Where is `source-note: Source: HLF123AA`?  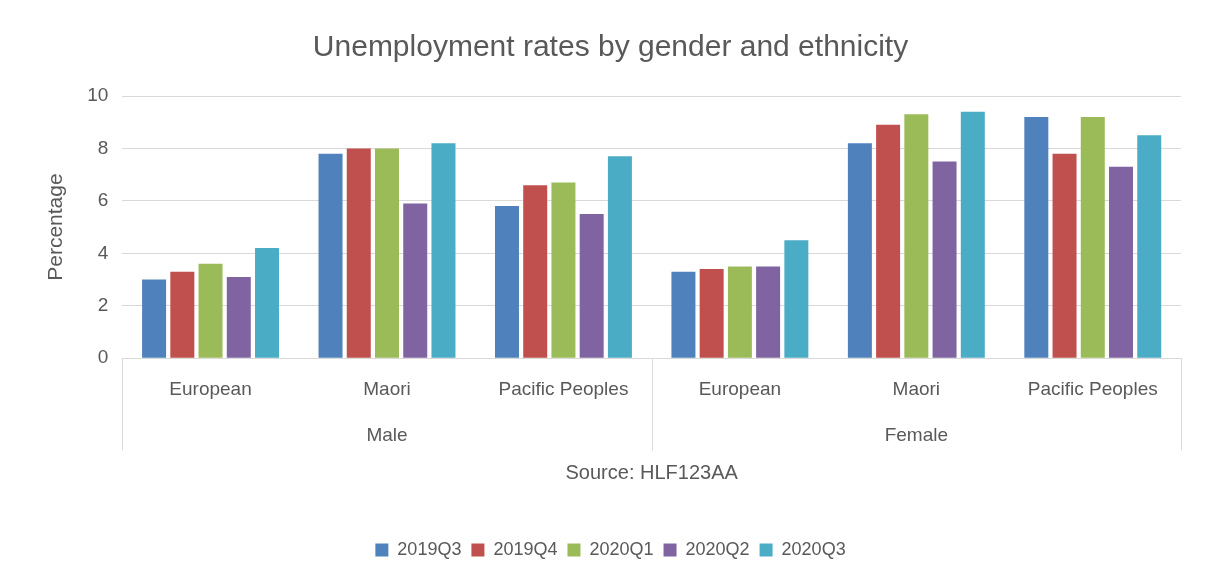
source-note: Source: HLF123AA is located at coordinates (652, 471).